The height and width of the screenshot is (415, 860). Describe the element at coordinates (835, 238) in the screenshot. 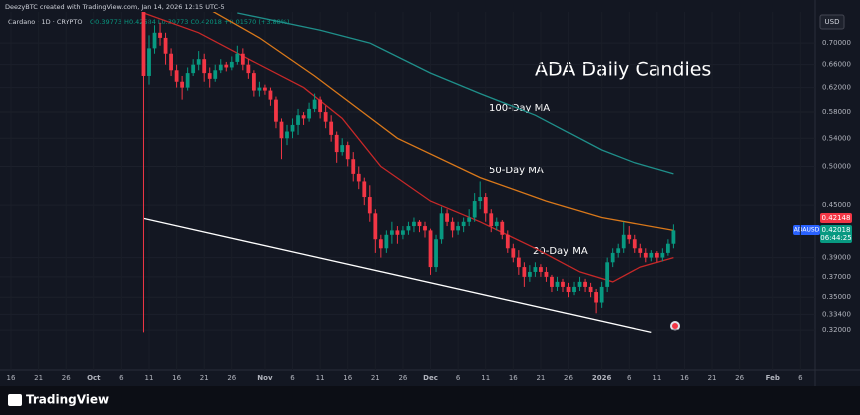

I see `countdown: 06:44:25` at that location.